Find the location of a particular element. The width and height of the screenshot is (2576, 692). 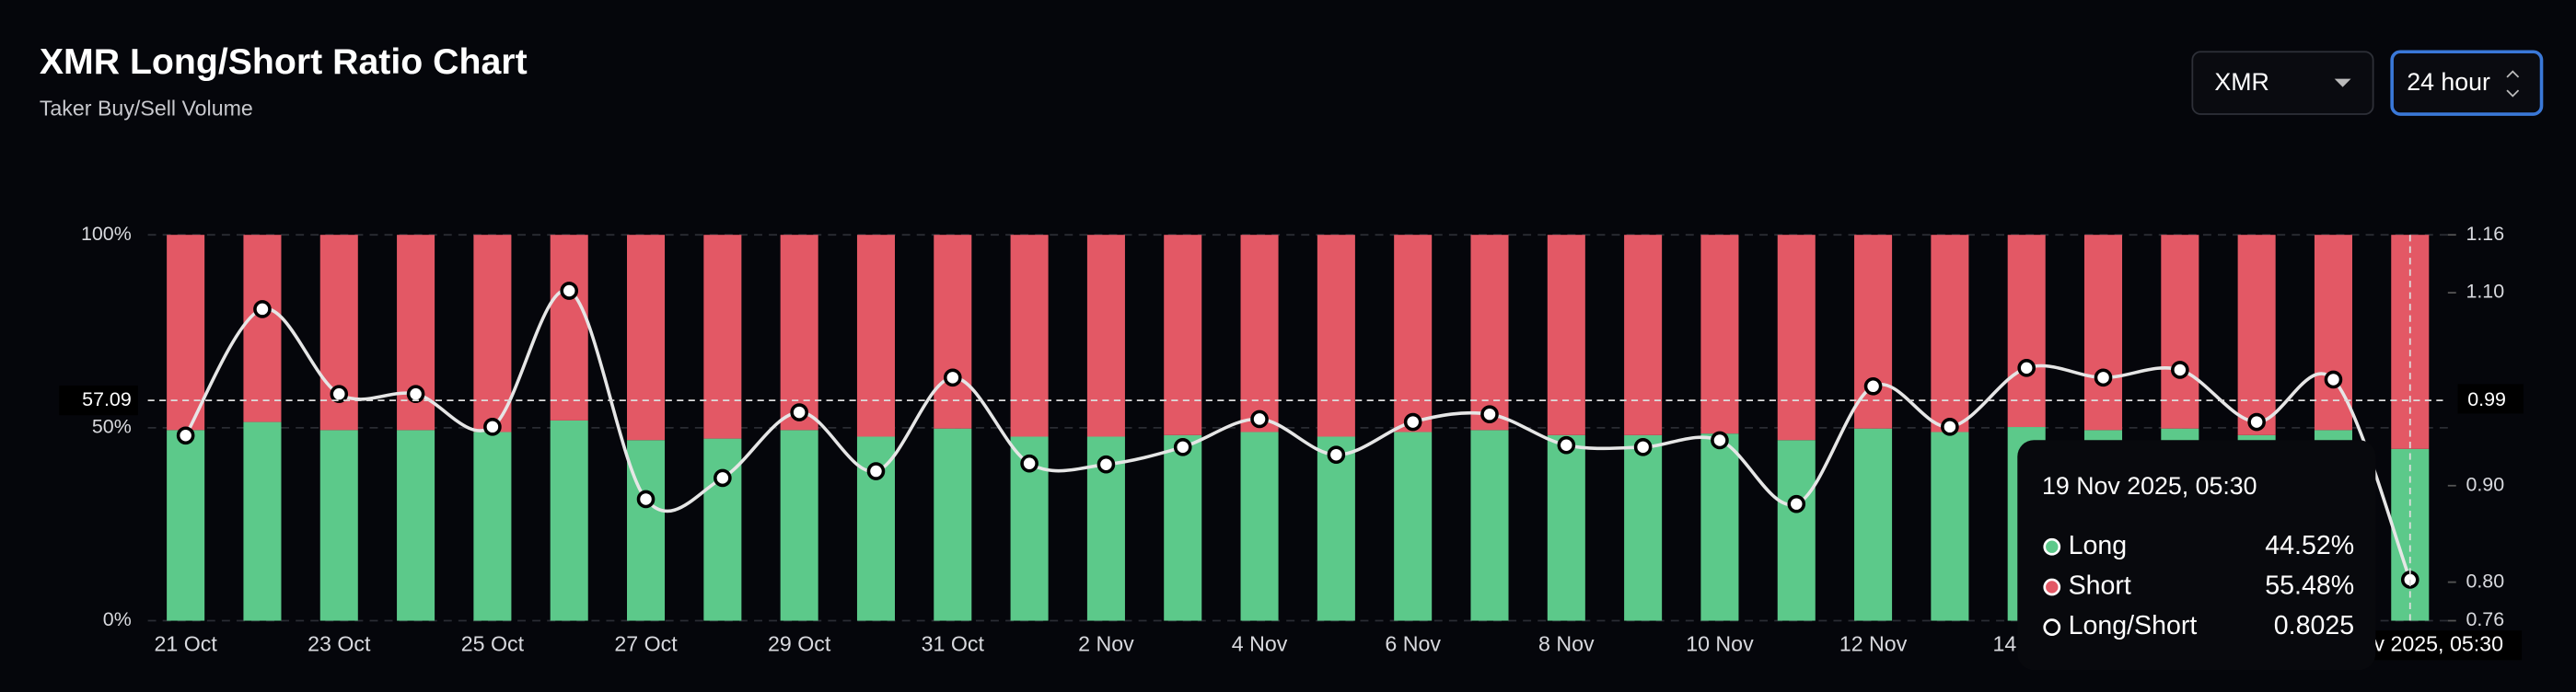

x-tick-label: 4 Nov is located at coordinates (1260, 643).